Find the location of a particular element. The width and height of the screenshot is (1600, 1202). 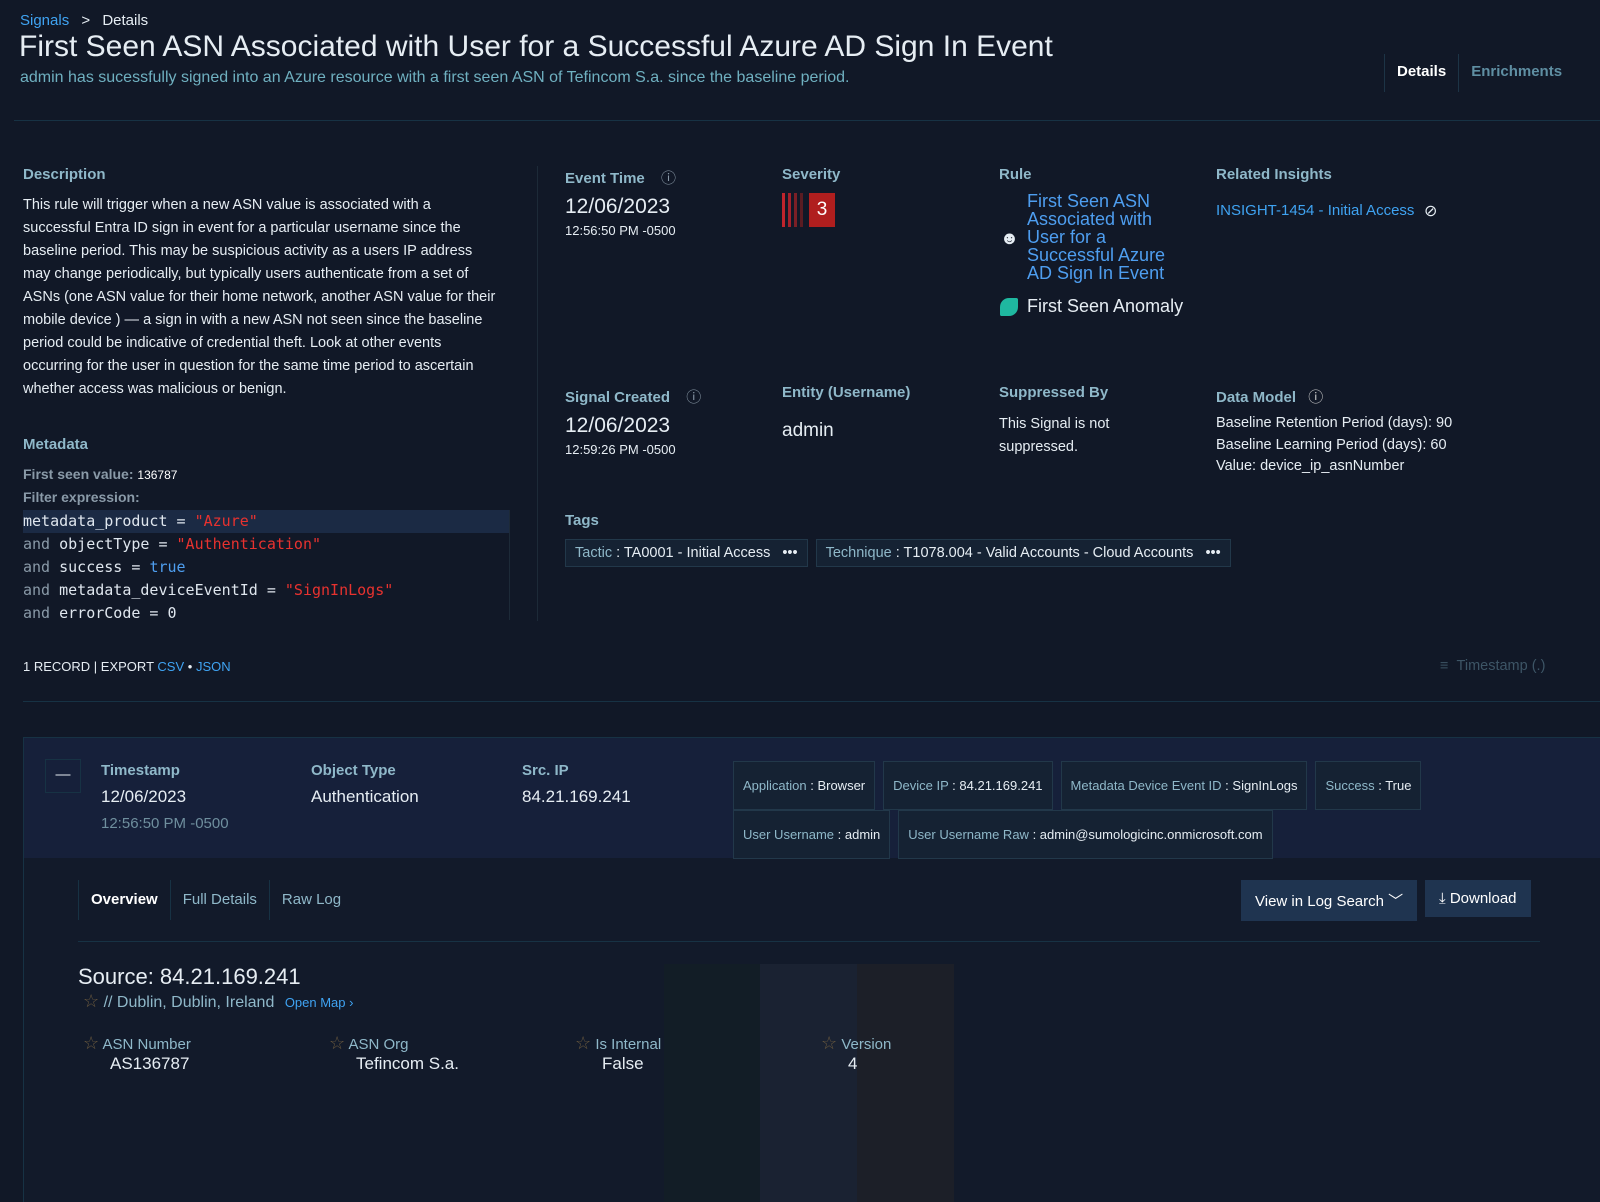

filter-label: Filter expression: is located at coordinates (81, 497).